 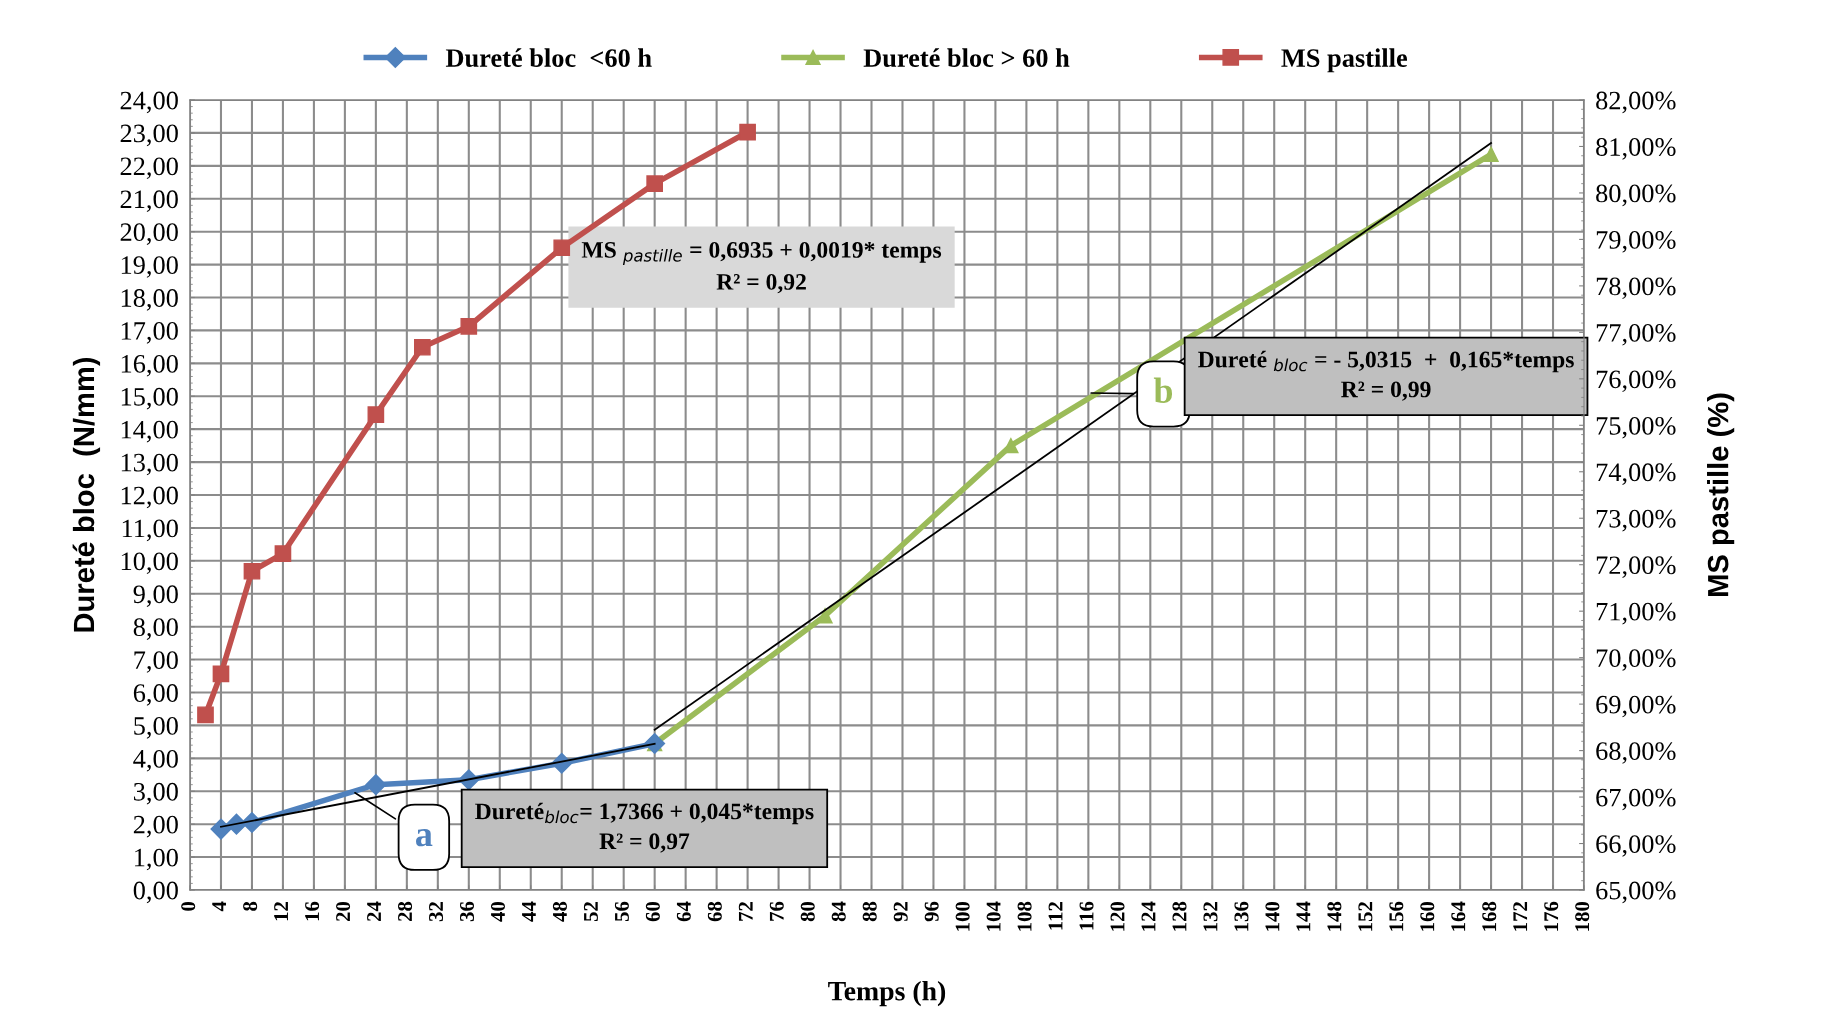 I want to click on x-tick-label: 136, so click(x=1241, y=916).